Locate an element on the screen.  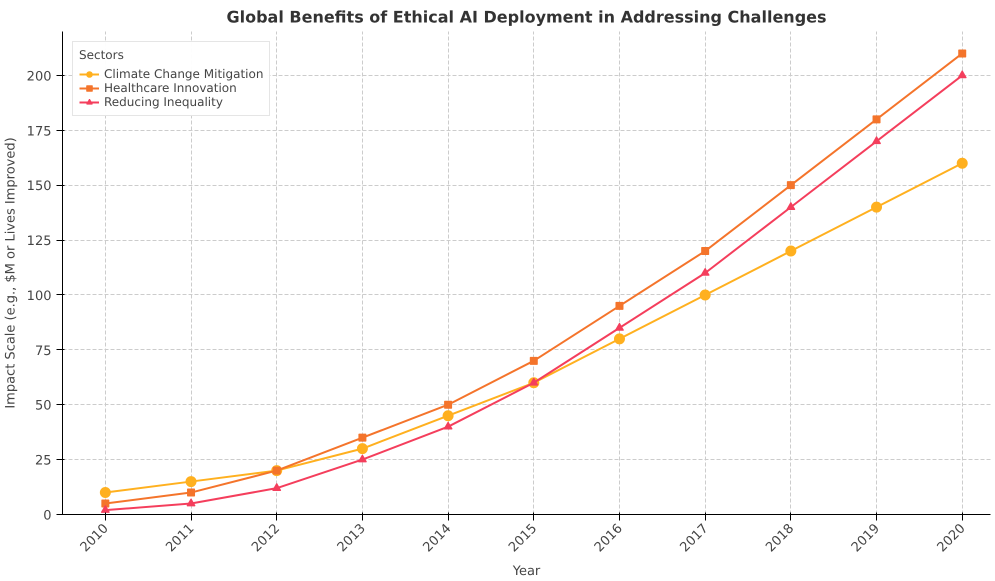
y-axis-title: Impact Scale (e.g., $M or Lives Improved) is located at coordinates (11, 273).